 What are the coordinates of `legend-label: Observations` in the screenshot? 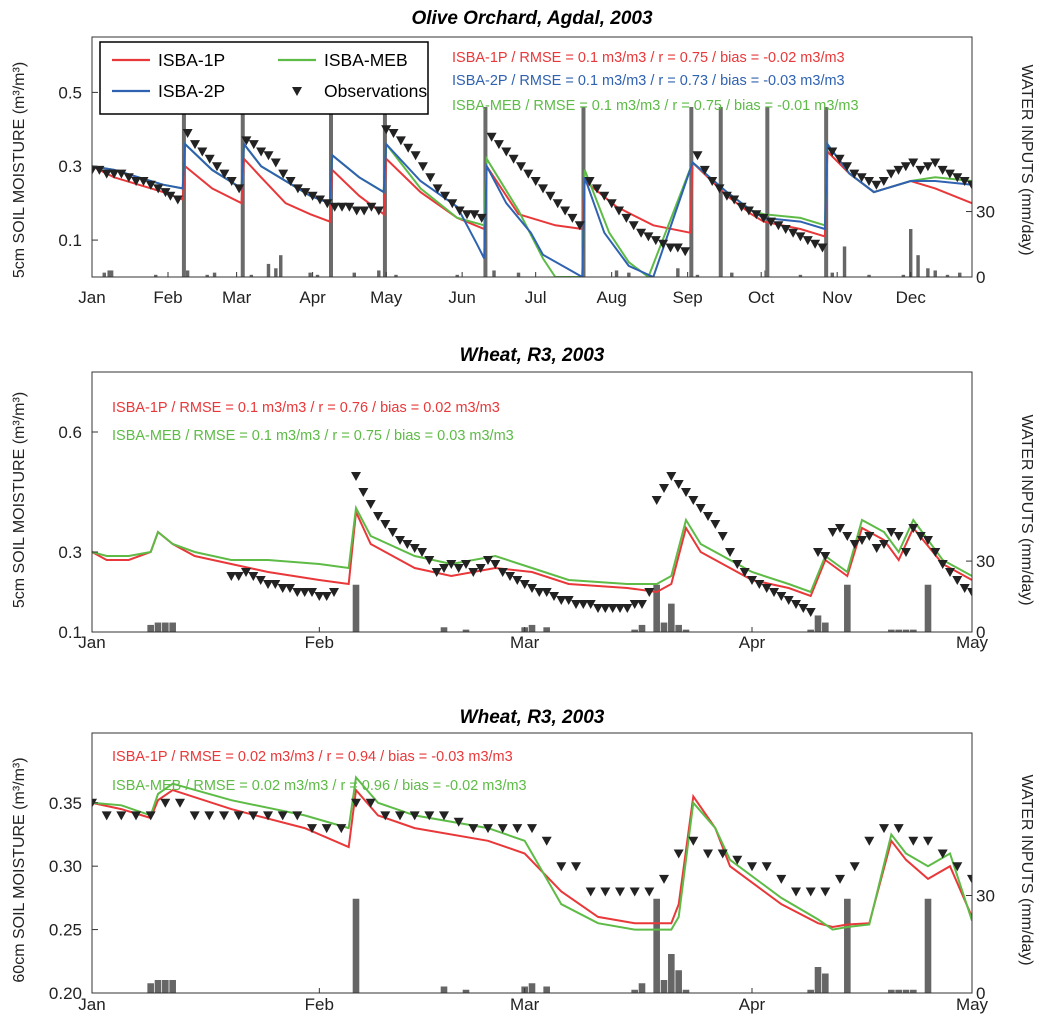 It's located at (375, 91).